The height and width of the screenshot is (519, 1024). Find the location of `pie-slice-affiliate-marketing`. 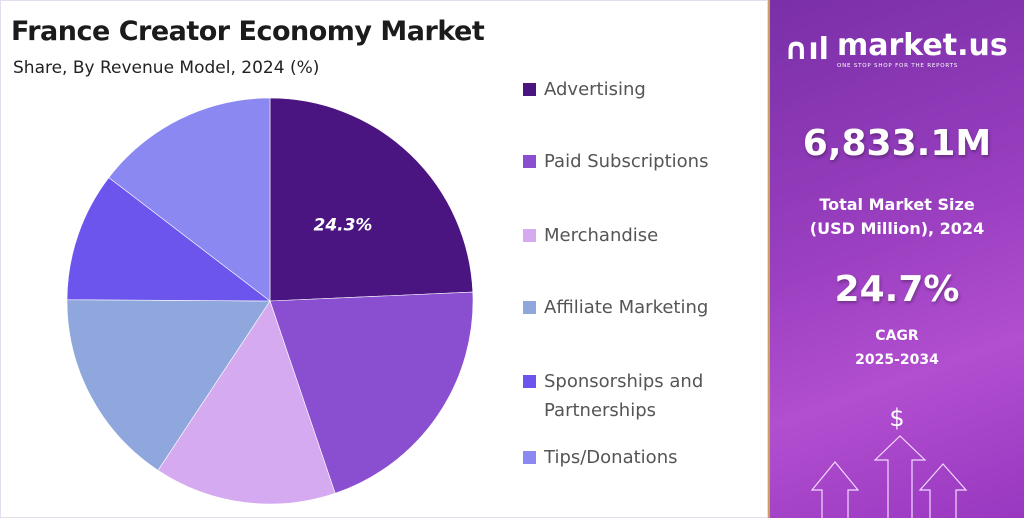

pie-slice-affiliate-marketing is located at coordinates (168, 385).